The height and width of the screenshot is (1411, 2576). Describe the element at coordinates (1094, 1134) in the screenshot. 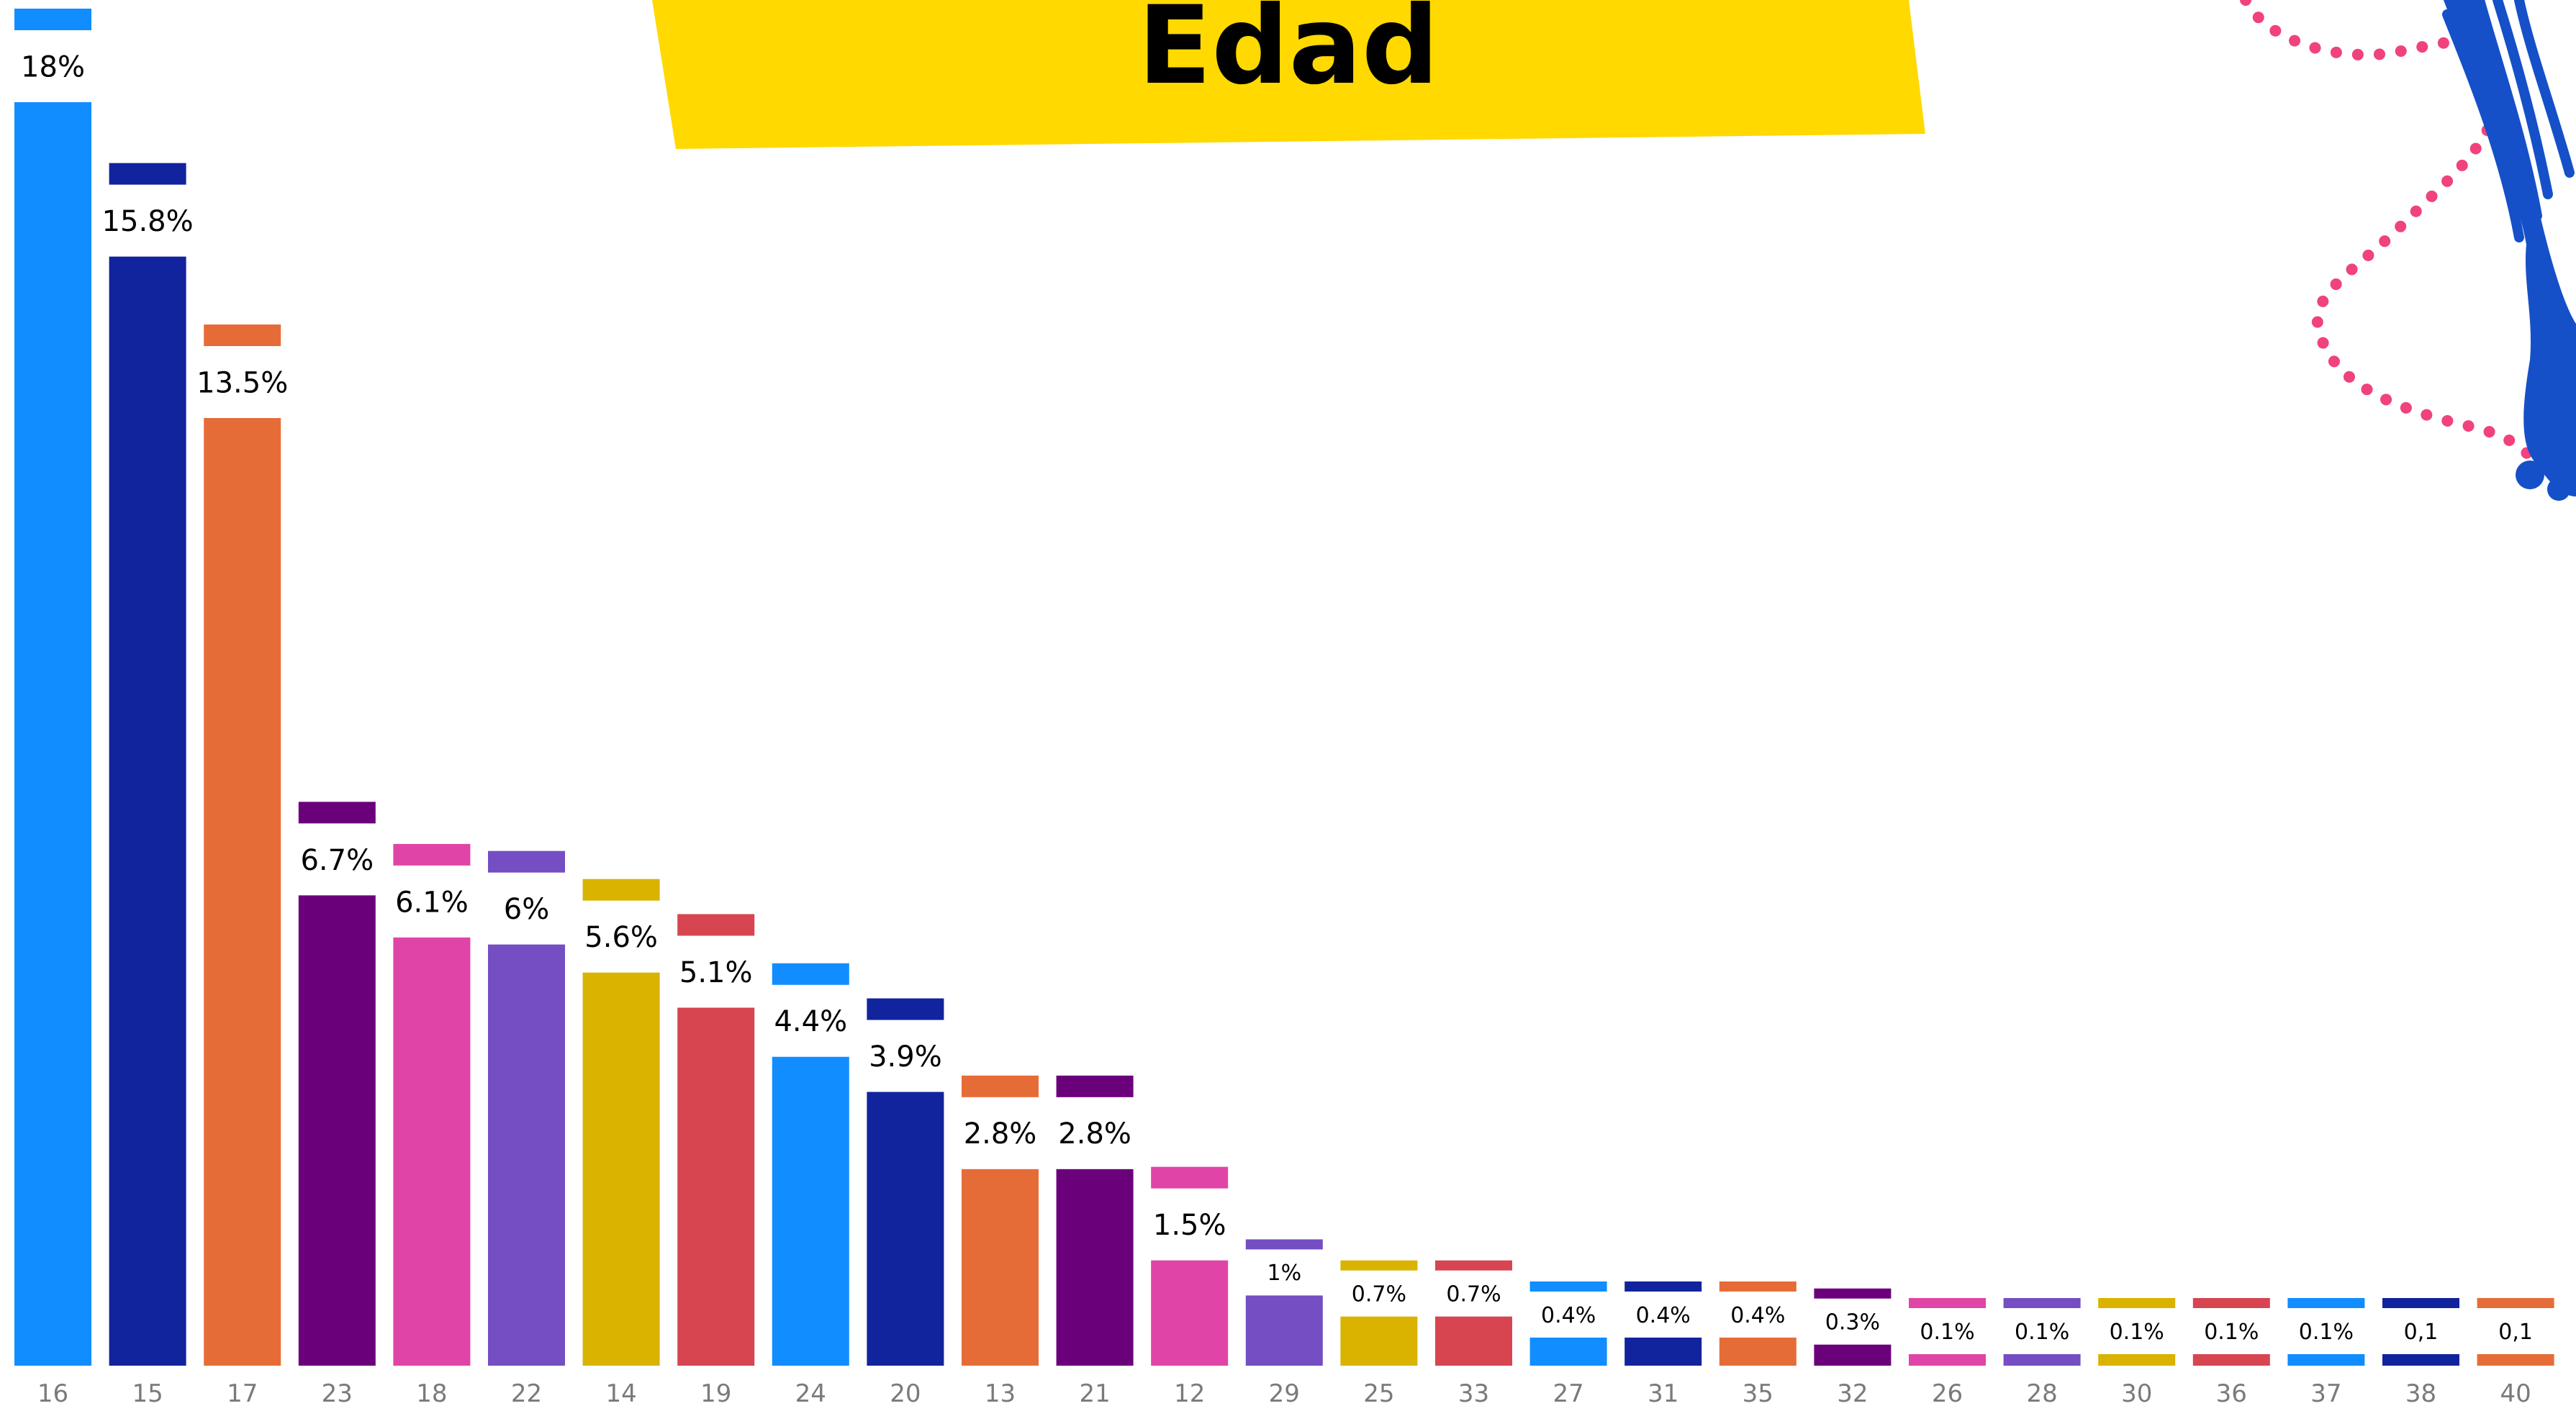

I see `data-label-21: 2.8%` at that location.